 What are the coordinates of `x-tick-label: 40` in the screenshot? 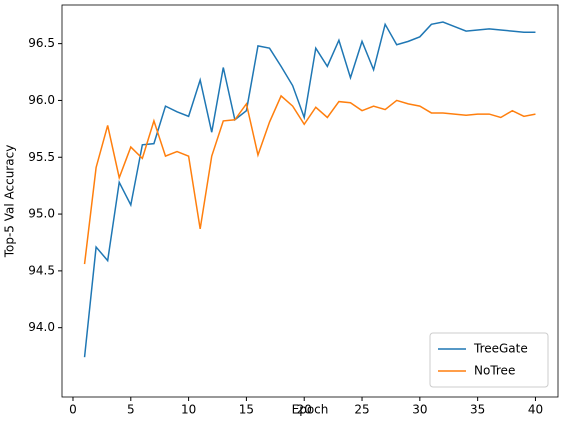 It's located at (535, 410).